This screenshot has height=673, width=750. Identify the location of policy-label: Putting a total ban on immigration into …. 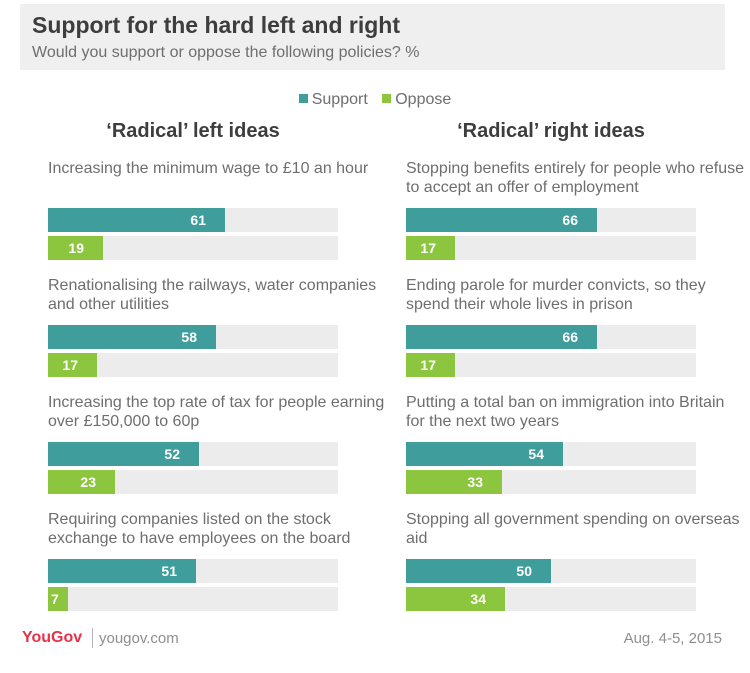
(565, 412).